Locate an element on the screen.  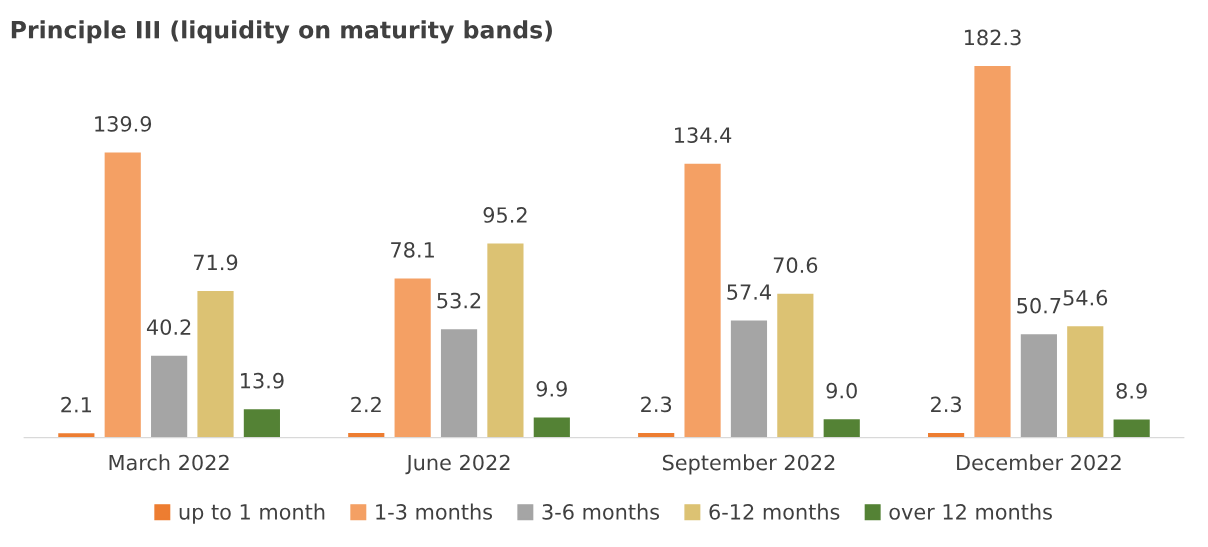
data-label: 54.6 is located at coordinates (1085, 297).